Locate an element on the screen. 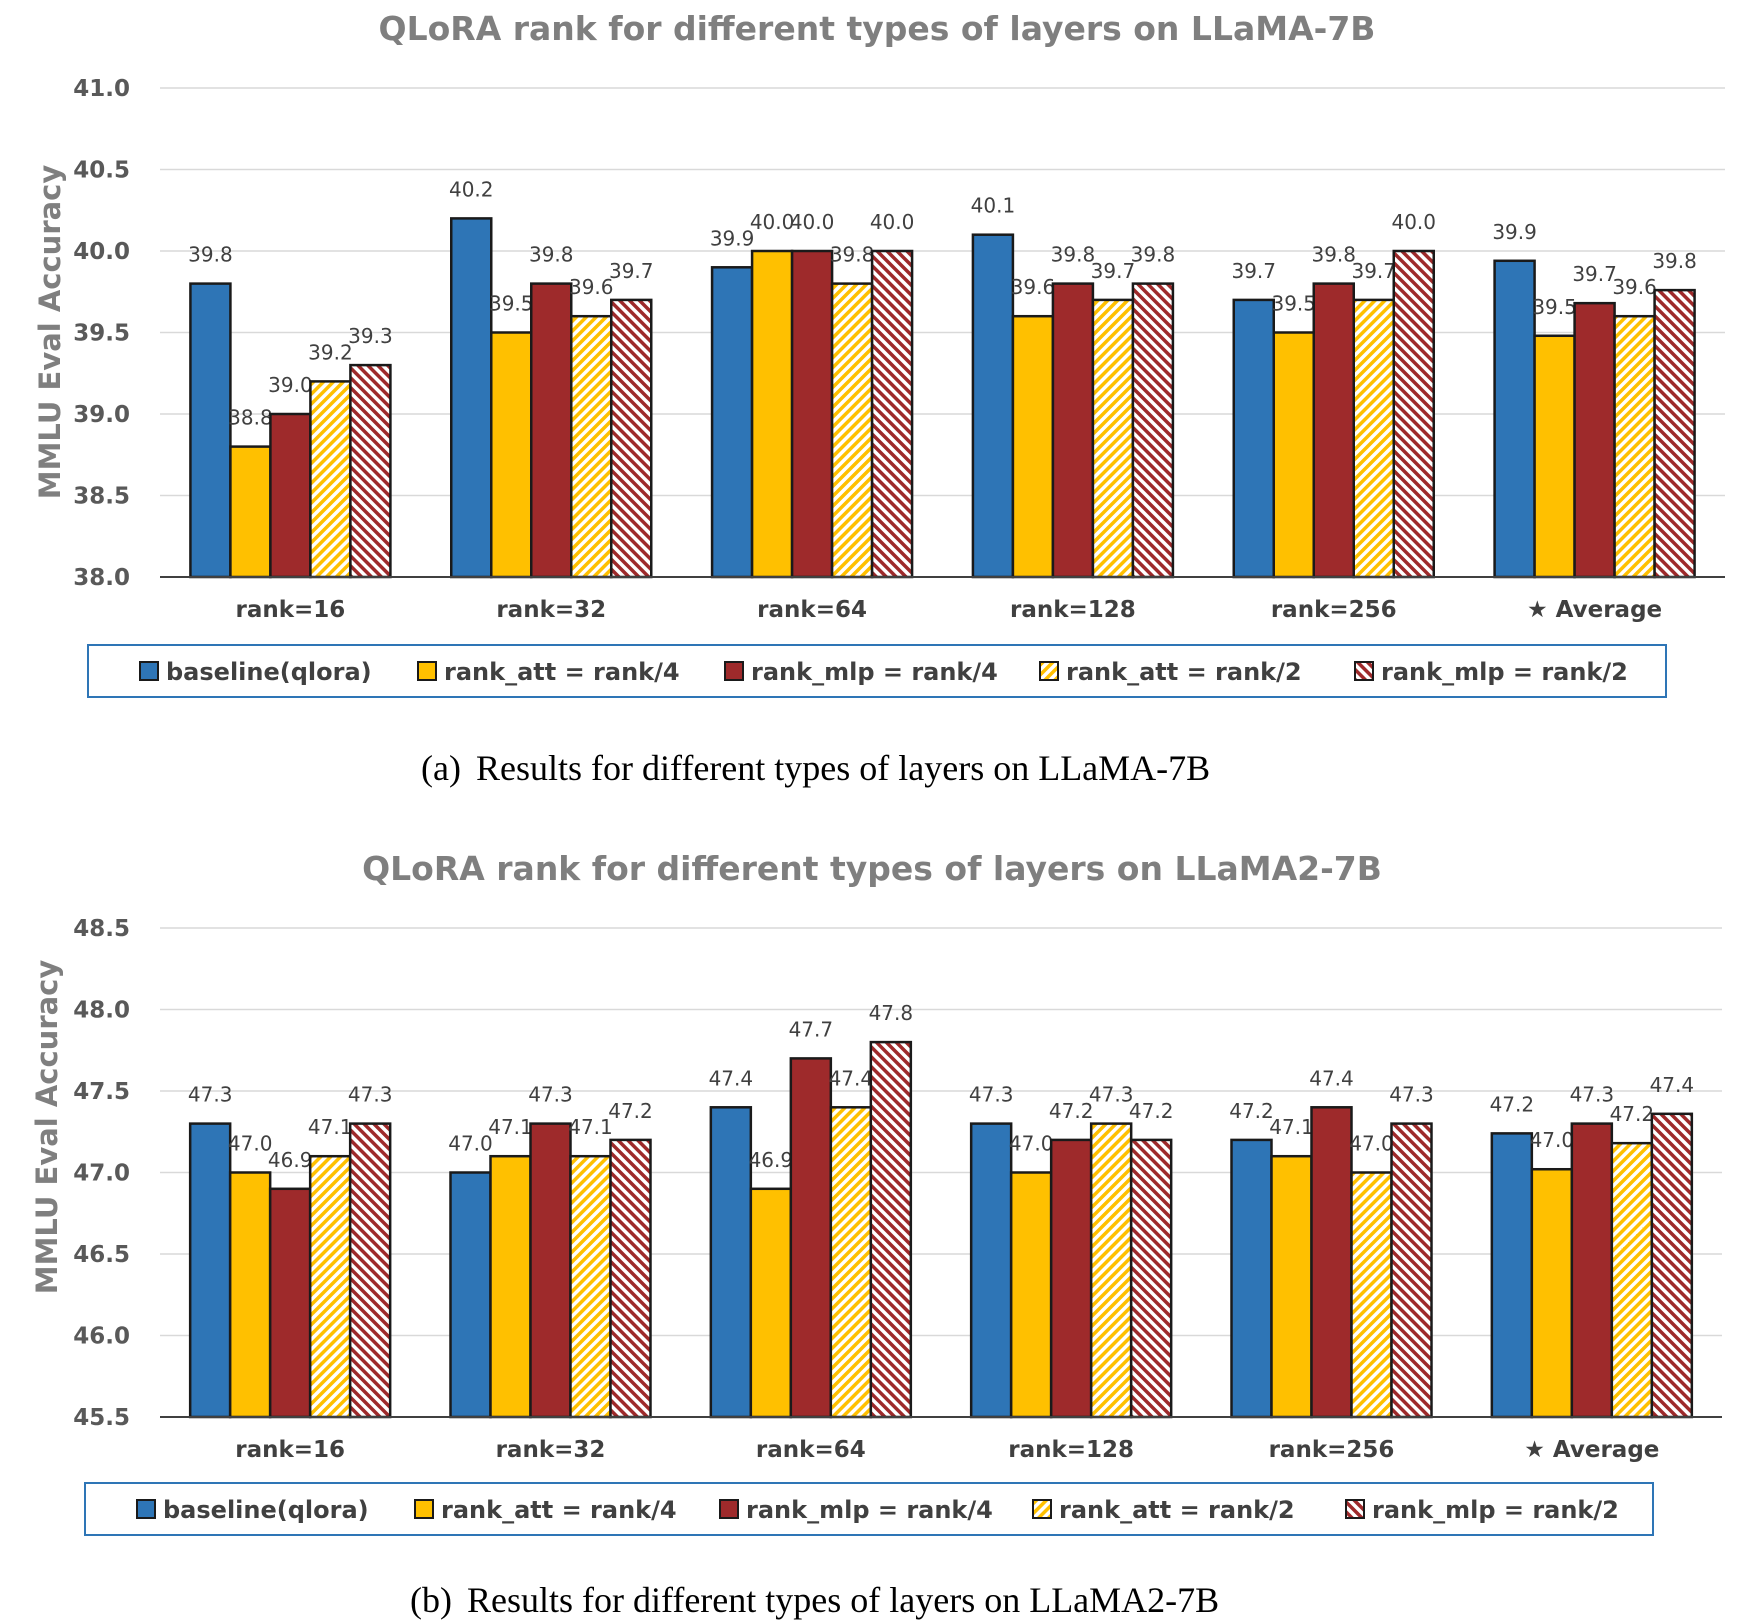  y-tick-label: 39.5 is located at coordinates (101, 334).